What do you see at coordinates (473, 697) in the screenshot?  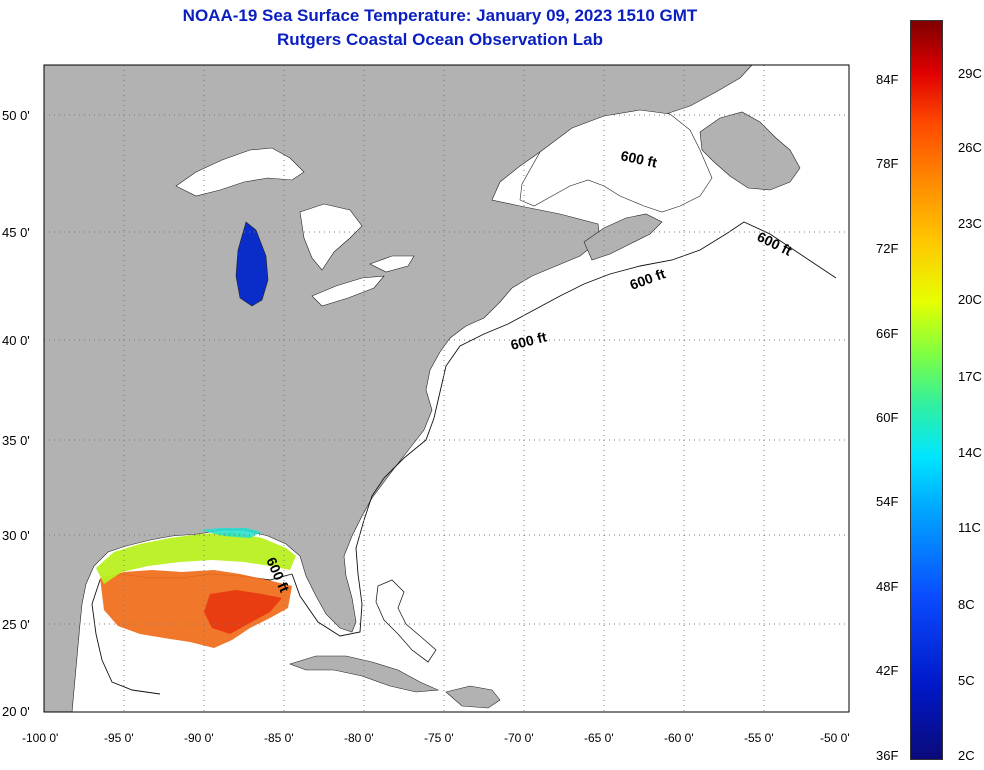 I see `hispaniola-land` at bounding box center [473, 697].